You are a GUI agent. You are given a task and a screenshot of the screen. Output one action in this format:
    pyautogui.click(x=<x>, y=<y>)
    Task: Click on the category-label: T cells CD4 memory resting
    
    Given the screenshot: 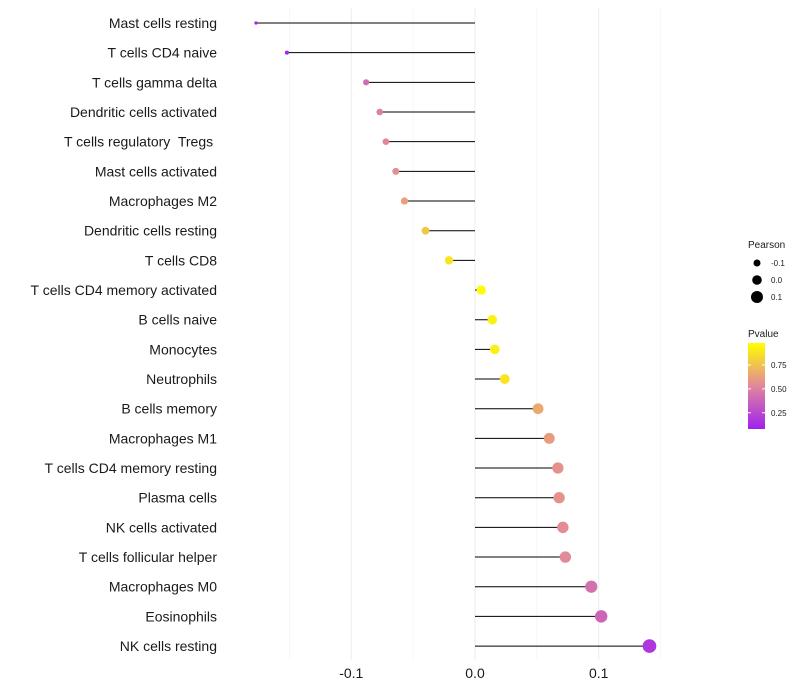 What is the action you would take?
    pyautogui.click(x=131, y=468)
    